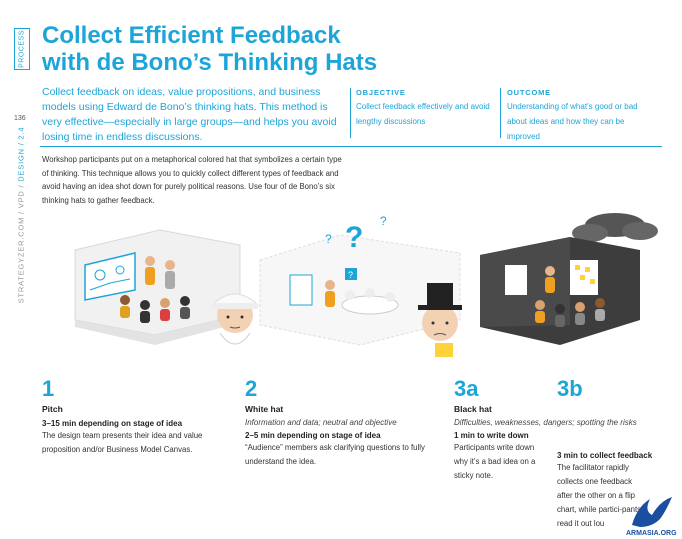 The image size is (682, 539). What do you see at coordinates (473, 409) in the screenshot?
I see `step-name: Black hat` at bounding box center [473, 409].